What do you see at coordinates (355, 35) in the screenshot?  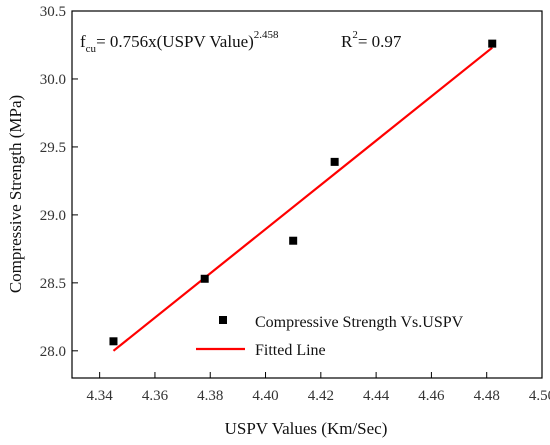 I see `r-squared-exponent: 2` at bounding box center [355, 35].